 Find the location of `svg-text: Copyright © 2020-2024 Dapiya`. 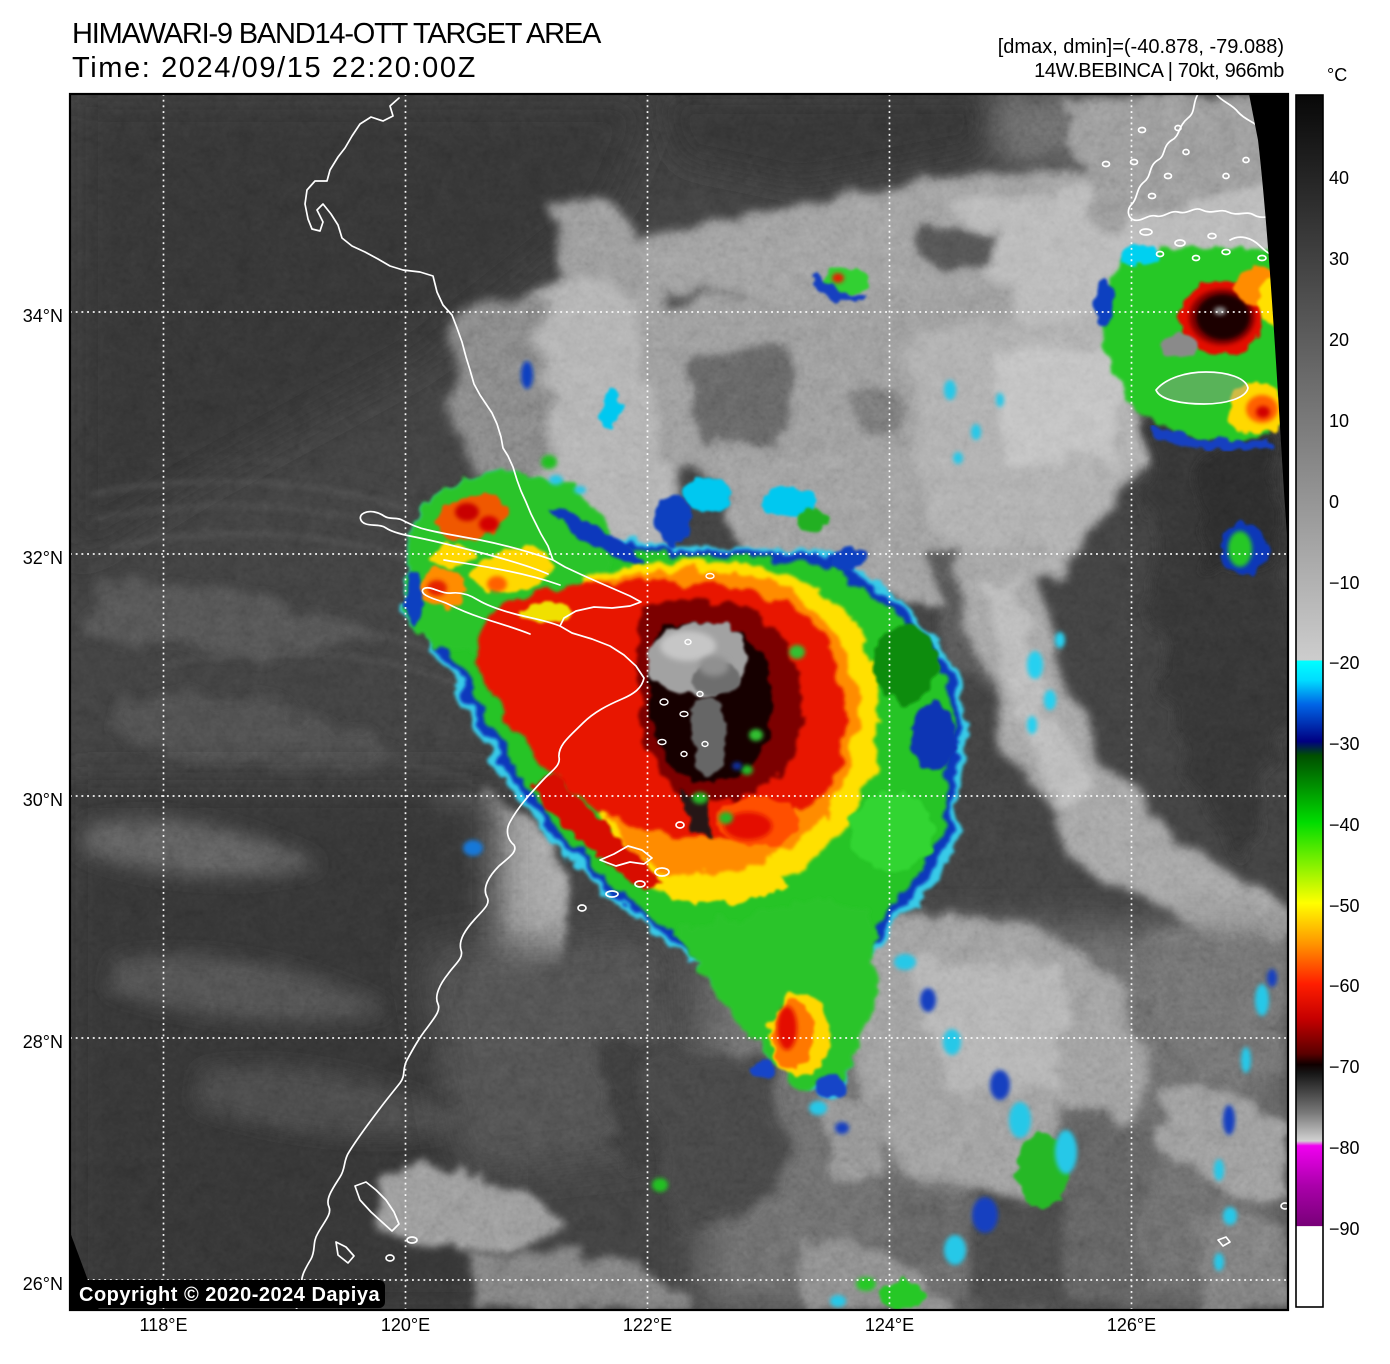

svg-text: Copyright © 2020-2024 Dapiya is located at coordinates (229, 1295).